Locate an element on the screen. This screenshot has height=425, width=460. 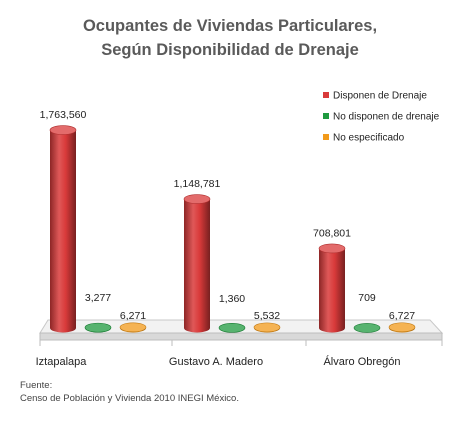
bar-no-disponen-de-drenaje-alvaro-obregon is located at coordinates (367, 328).